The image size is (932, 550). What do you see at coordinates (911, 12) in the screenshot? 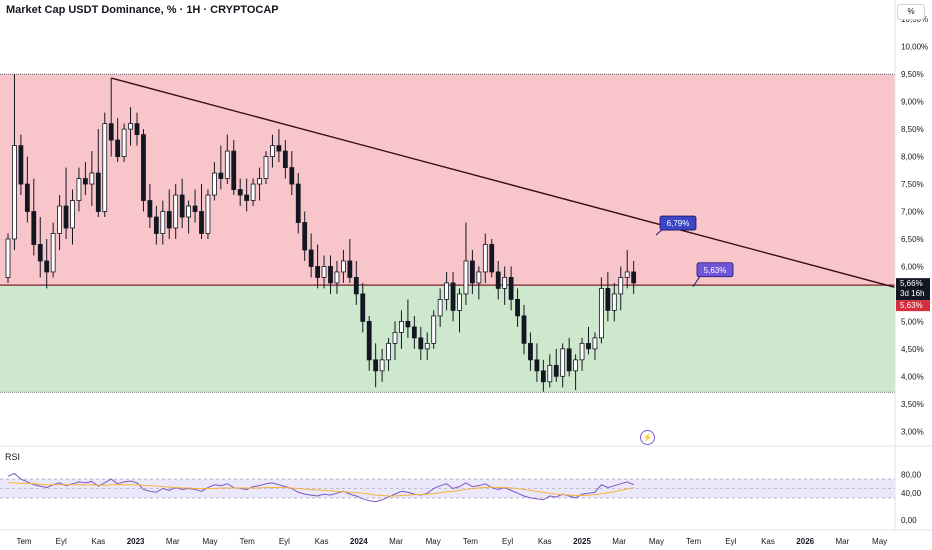
I see `price-scale-unit-button: %` at bounding box center [911, 12].